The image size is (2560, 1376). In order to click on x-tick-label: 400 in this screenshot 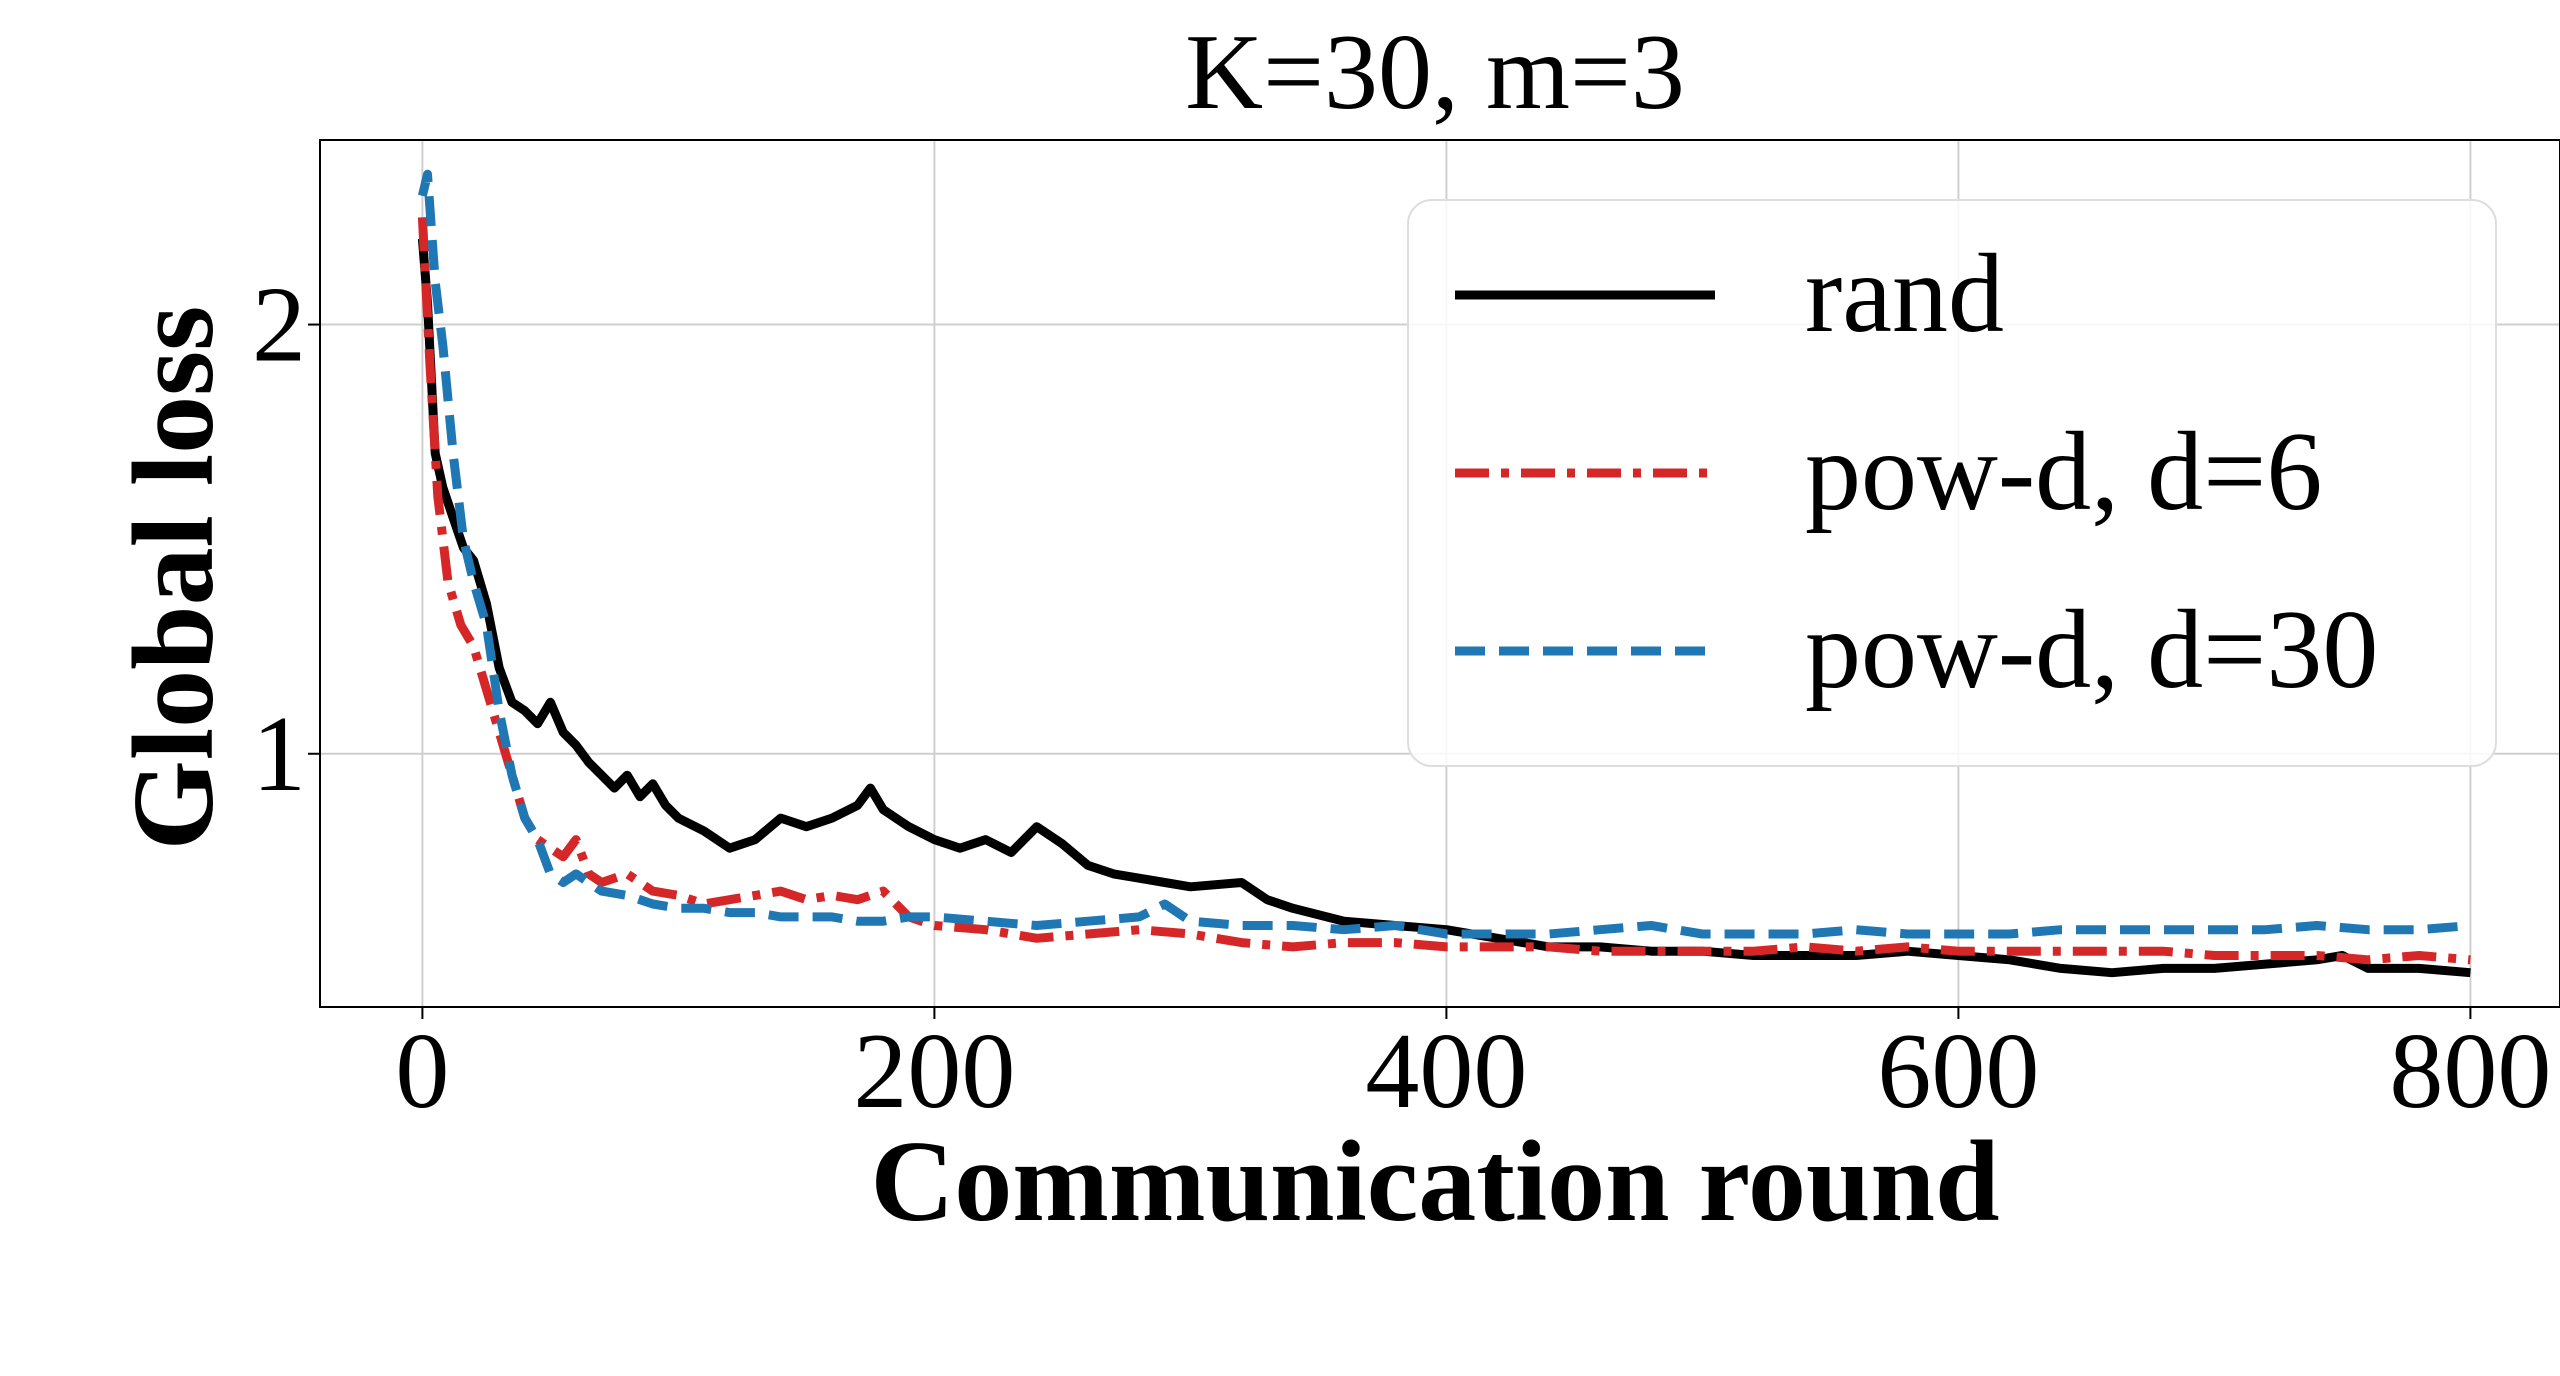, I will do `click(1446, 1071)`.